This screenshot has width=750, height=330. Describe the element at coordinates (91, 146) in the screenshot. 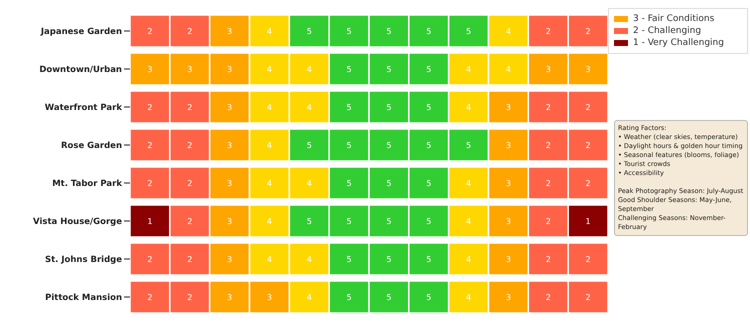

I see `y-tick-label: Rose Garden` at that location.